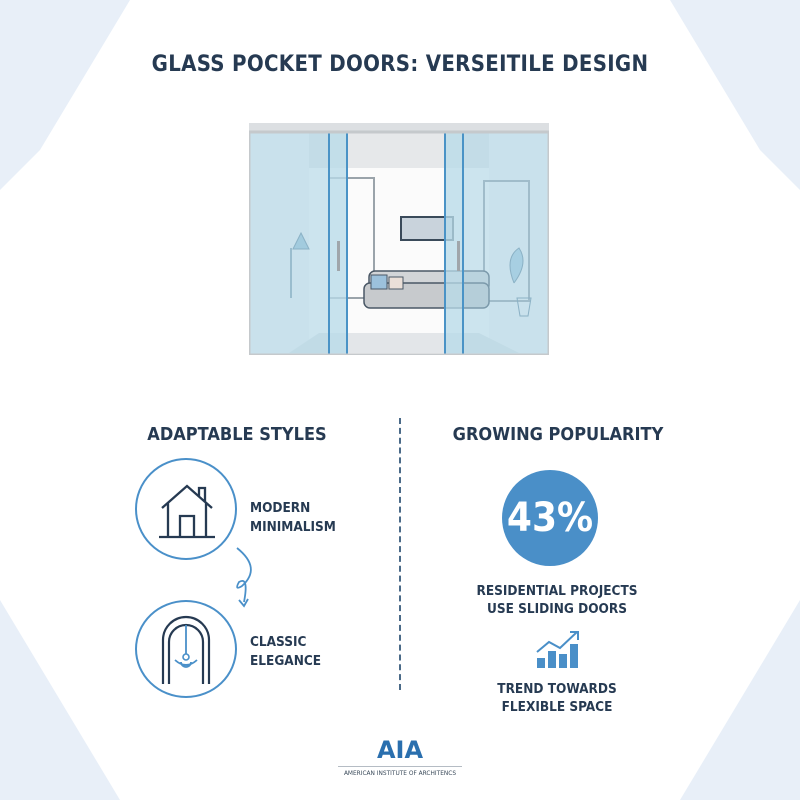 This screenshot has width=800, height=800. Describe the element at coordinates (558, 434) in the screenshot. I see `growing-popularity-heading: GROWING POPULARITY` at that location.